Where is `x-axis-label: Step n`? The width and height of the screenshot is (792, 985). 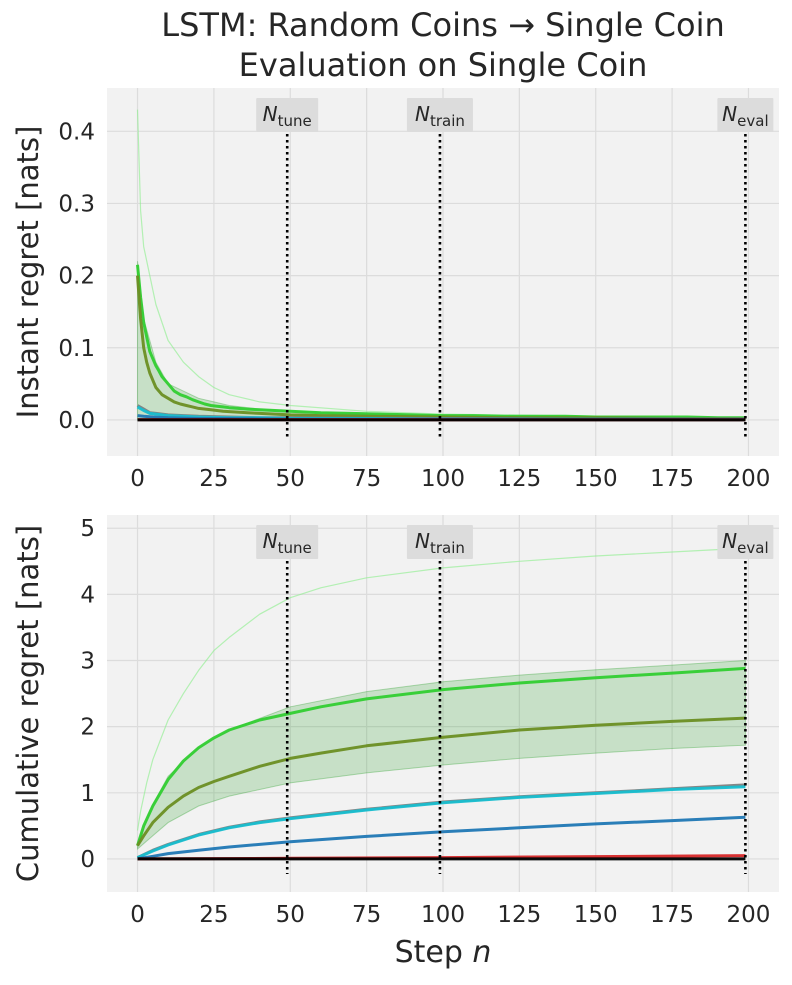
x-axis-label: Step n is located at coordinates (443, 952).